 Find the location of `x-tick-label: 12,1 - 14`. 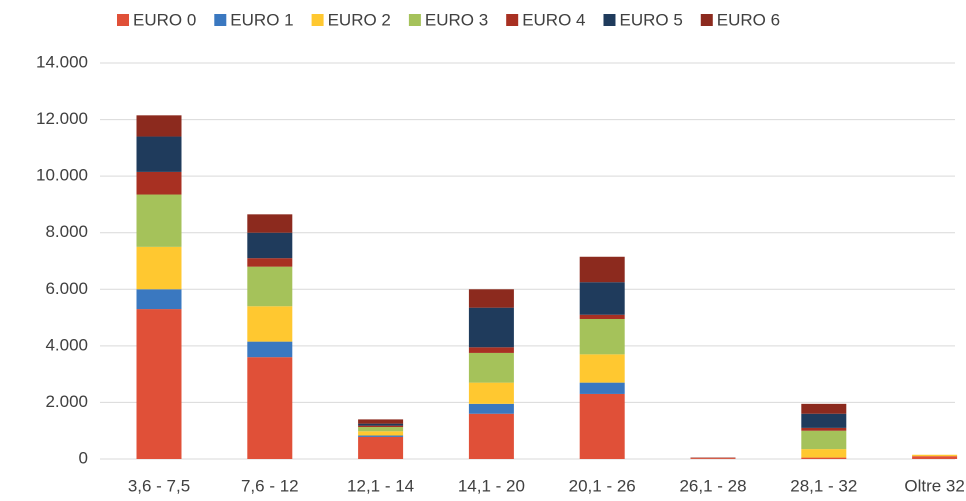

x-tick-label: 12,1 - 14 is located at coordinates (380, 485).